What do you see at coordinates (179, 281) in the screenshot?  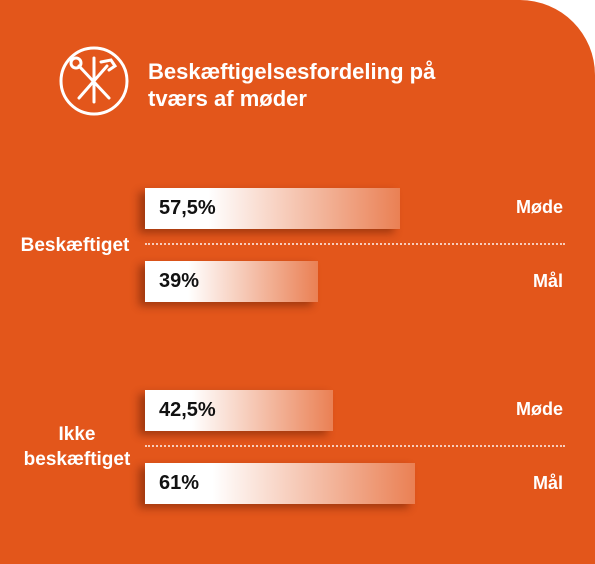 I see `value-label: 39%` at bounding box center [179, 281].